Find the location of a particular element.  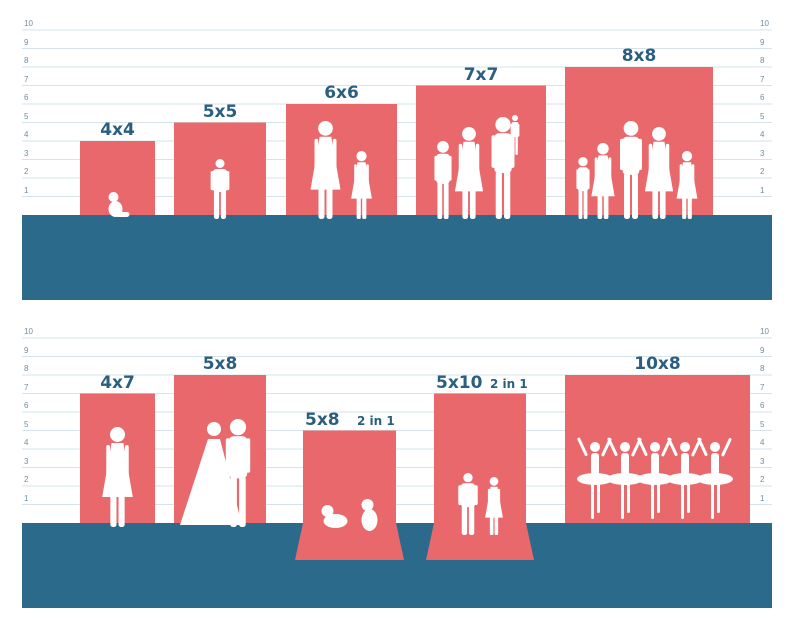

backdrop-4x7 is located at coordinates (117, 460).